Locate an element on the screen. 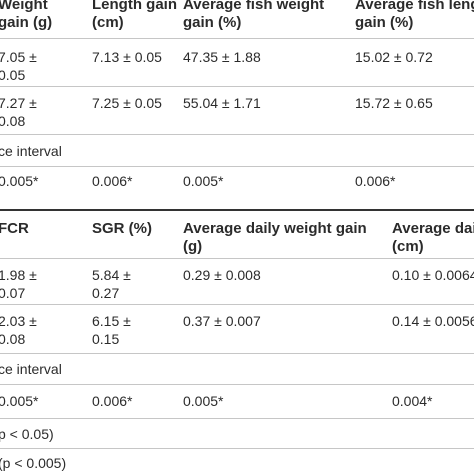 The height and width of the screenshot is (474, 474). table-cell: 7.13 ± 0.05 is located at coordinates (127, 57).